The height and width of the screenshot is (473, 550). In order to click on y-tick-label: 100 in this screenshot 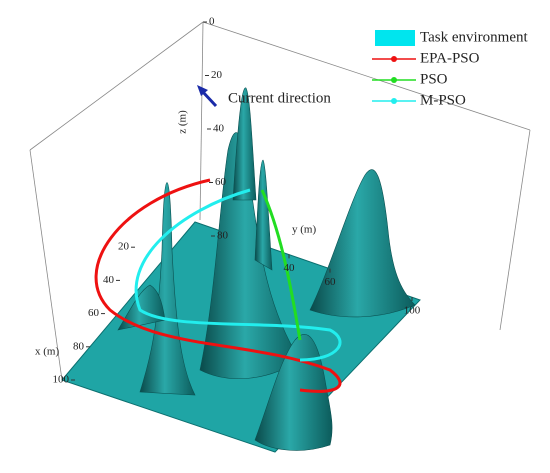, I will do `click(412, 311)`.